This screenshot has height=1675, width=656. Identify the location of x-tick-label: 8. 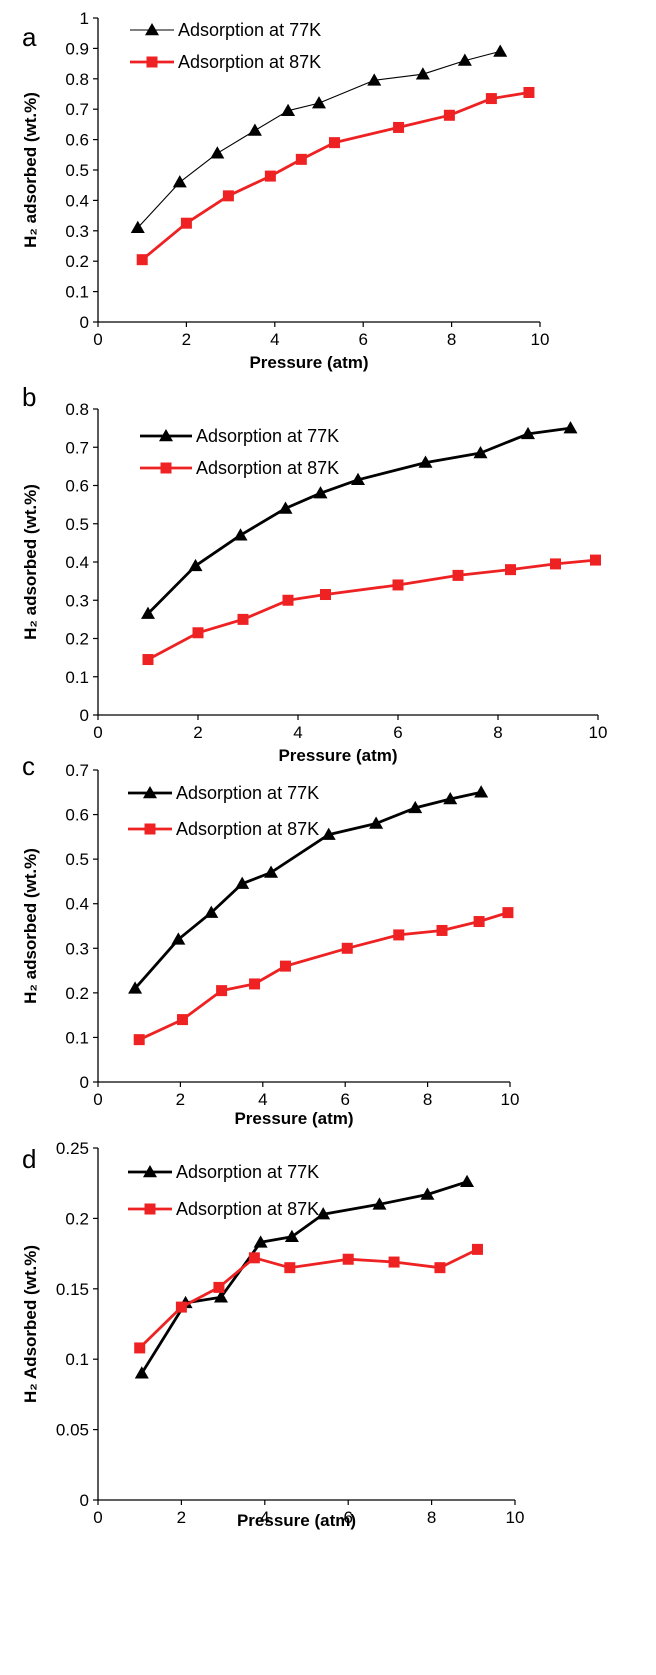
(497, 732).